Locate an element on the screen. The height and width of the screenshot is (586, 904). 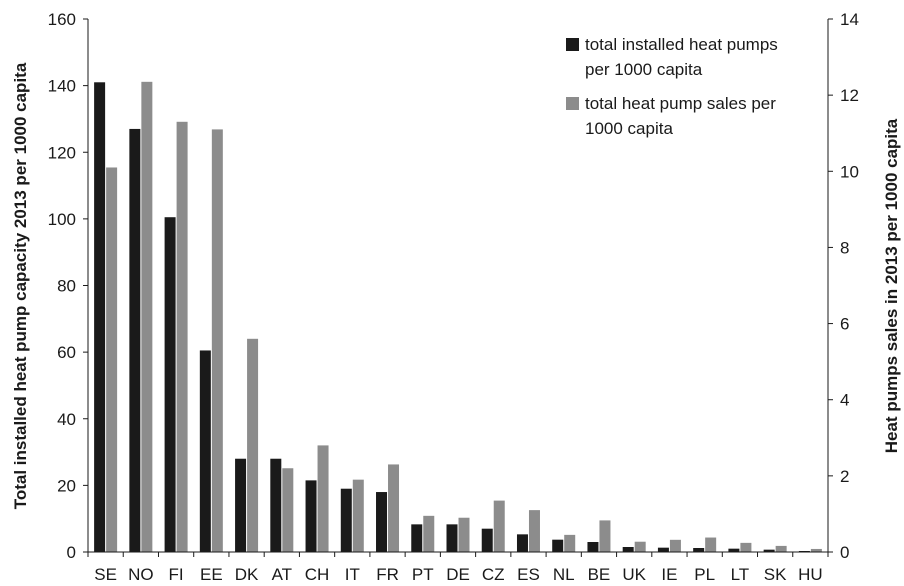
legend-label-sales-line2: 1000 capita is located at coordinates (629, 128).